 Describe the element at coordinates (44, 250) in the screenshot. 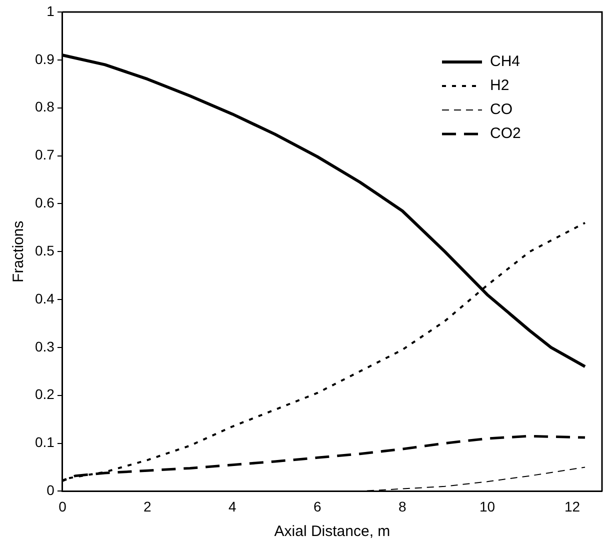

I see `y-tick-label: 0.5` at that location.